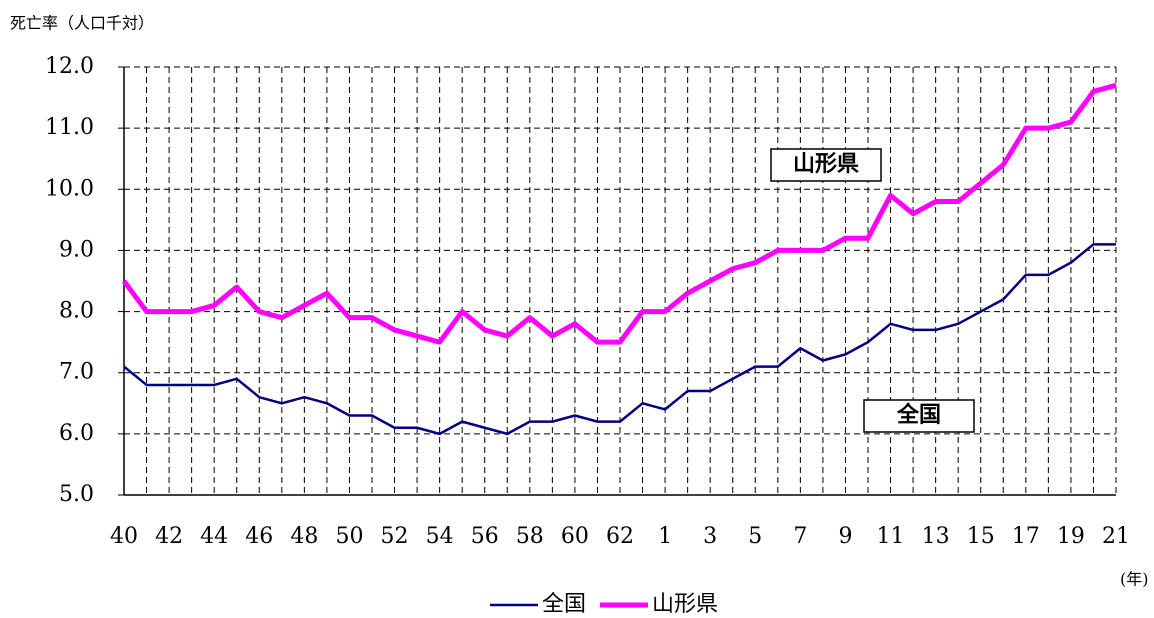  What do you see at coordinates (169, 536) in the screenshot?
I see `x-tick-label: 42` at bounding box center [169, 536].